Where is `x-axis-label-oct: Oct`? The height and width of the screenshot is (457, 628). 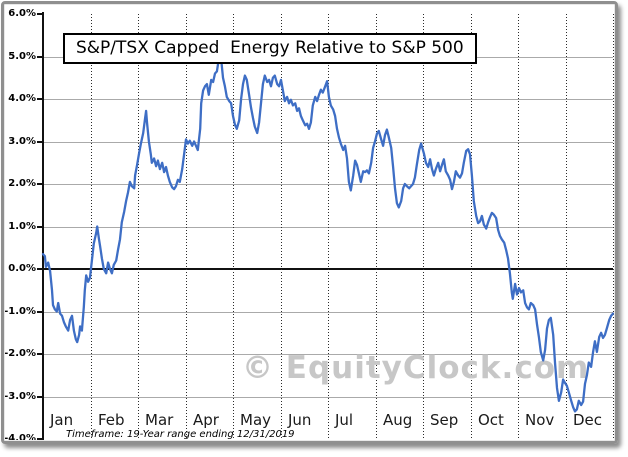
x-axis-label-oct: Oct is located at coordinates (491, 420).